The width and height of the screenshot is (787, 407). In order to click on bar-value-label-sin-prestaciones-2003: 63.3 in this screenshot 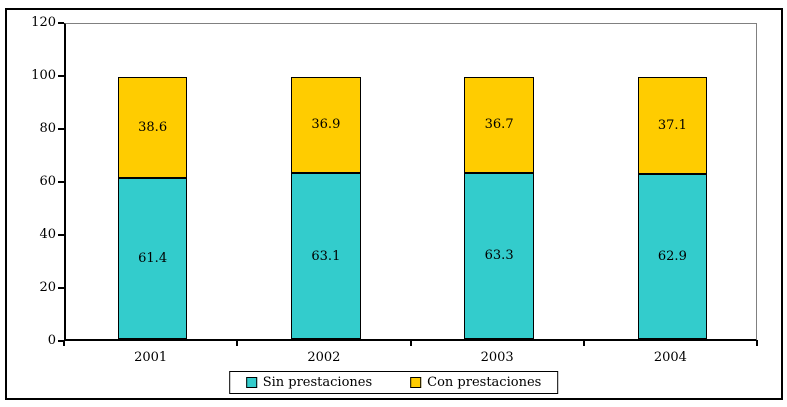, I will do `click(499, 256)`.